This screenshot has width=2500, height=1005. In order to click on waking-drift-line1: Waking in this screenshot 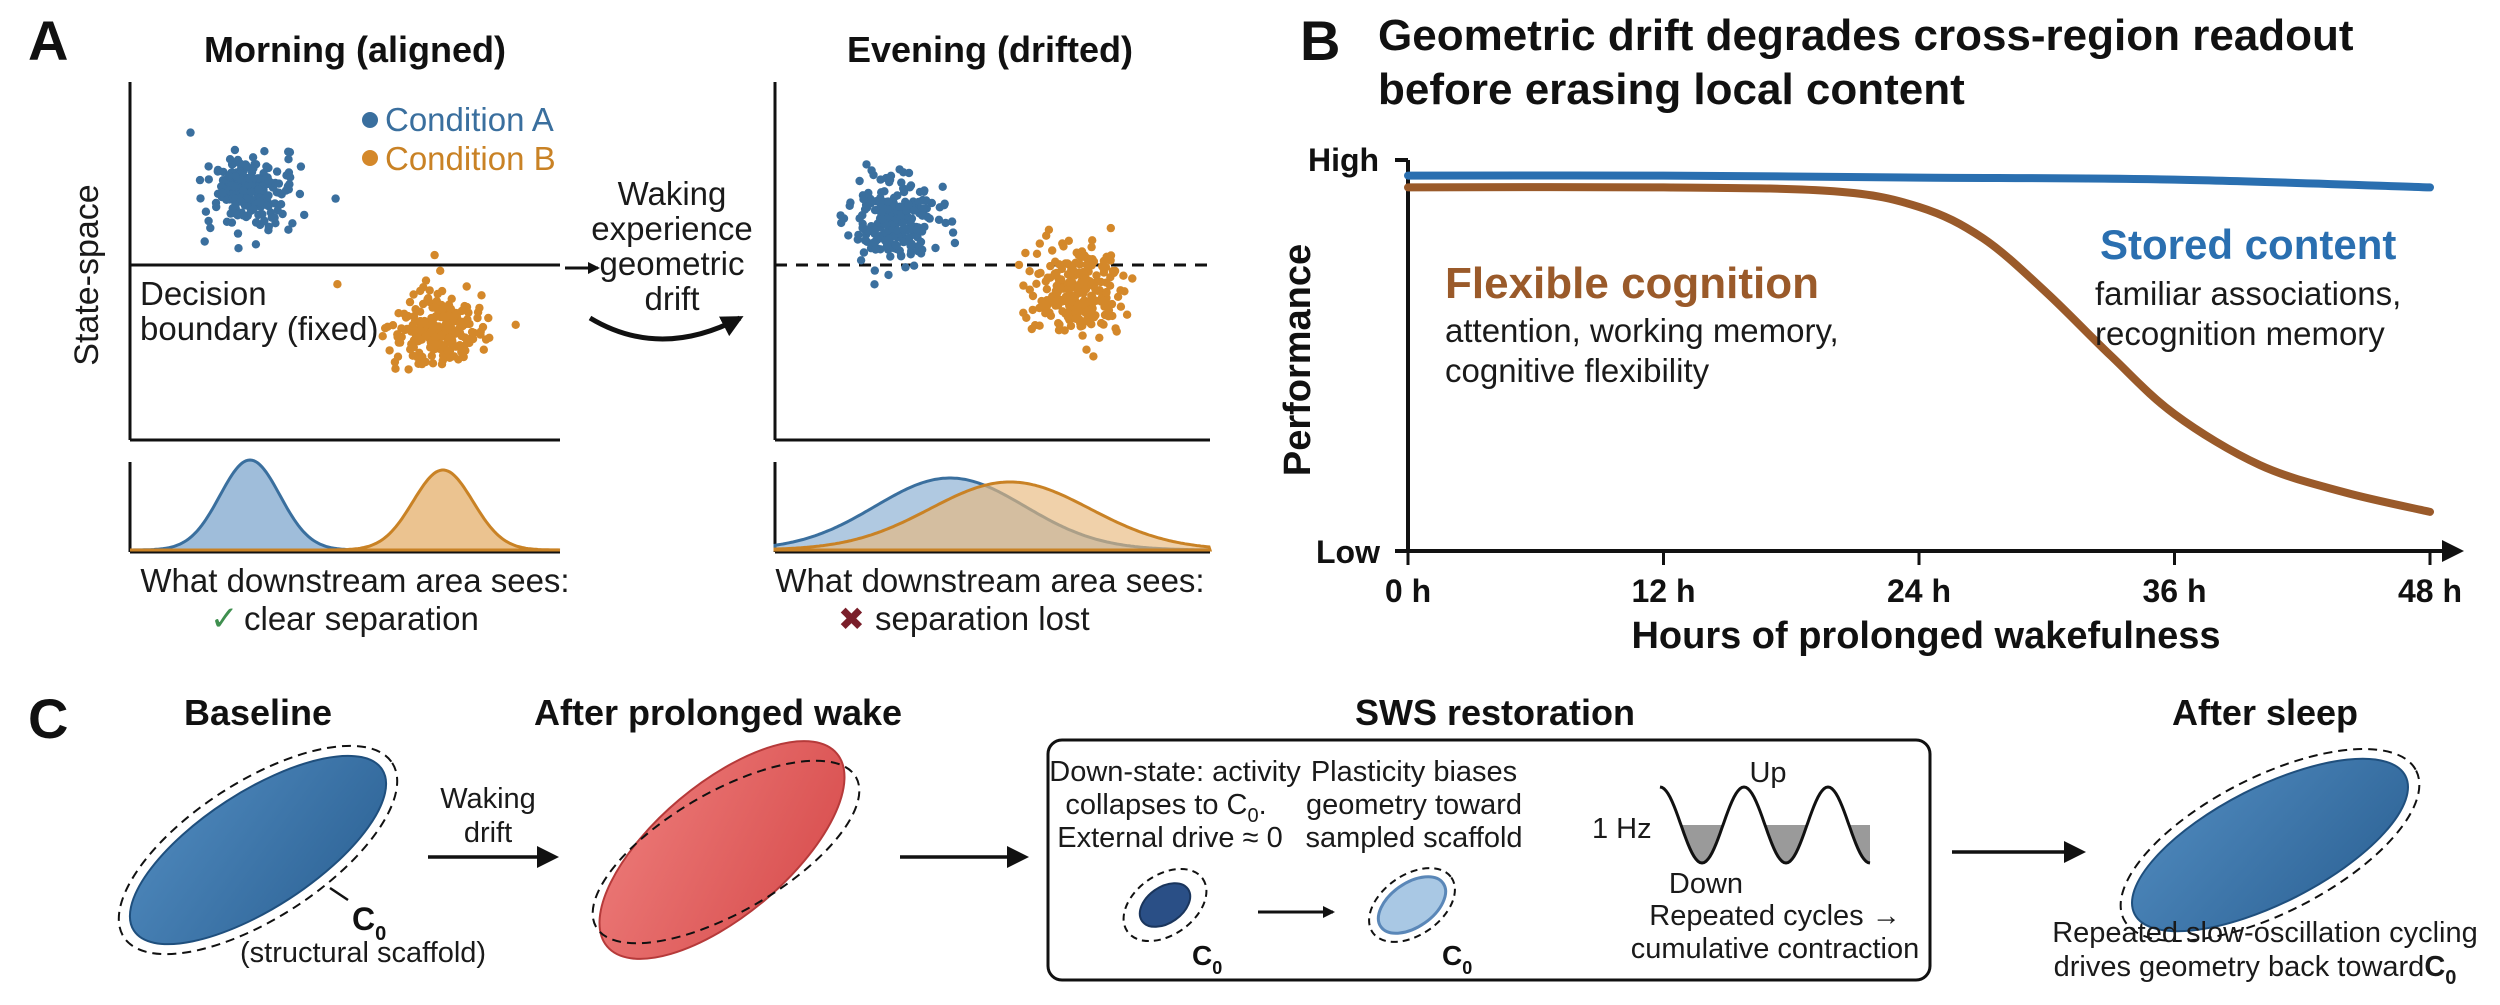, I will do `click(488, 799)`.